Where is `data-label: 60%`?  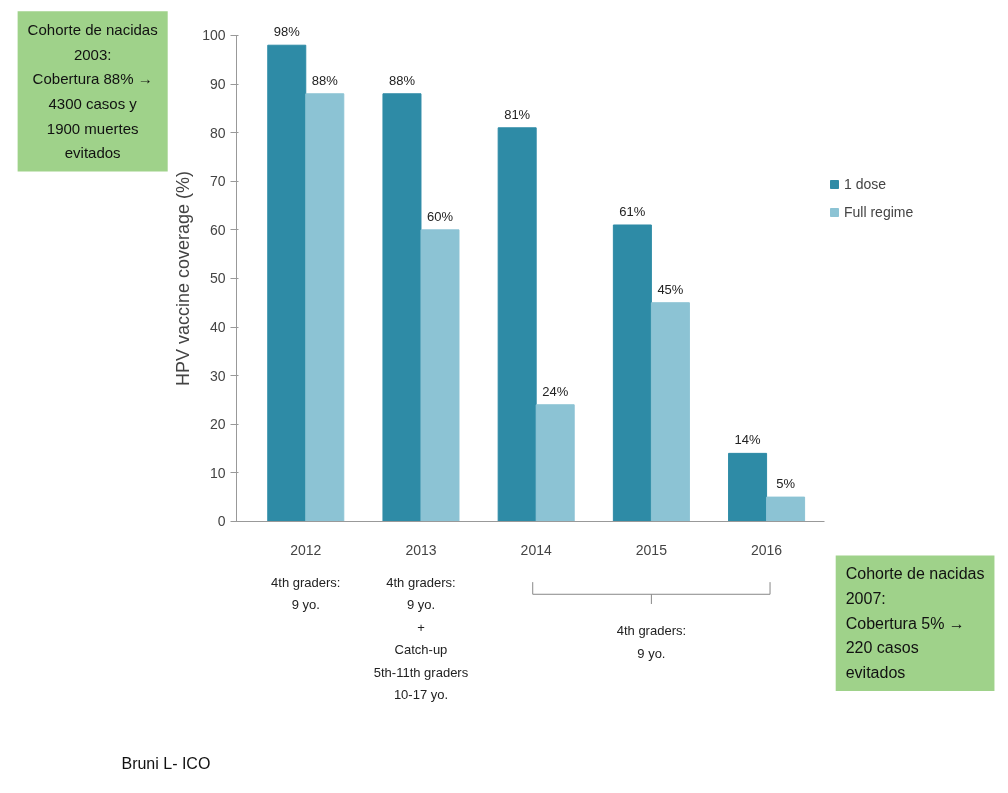
data-label: 60% is located at coordinates (440, 216).